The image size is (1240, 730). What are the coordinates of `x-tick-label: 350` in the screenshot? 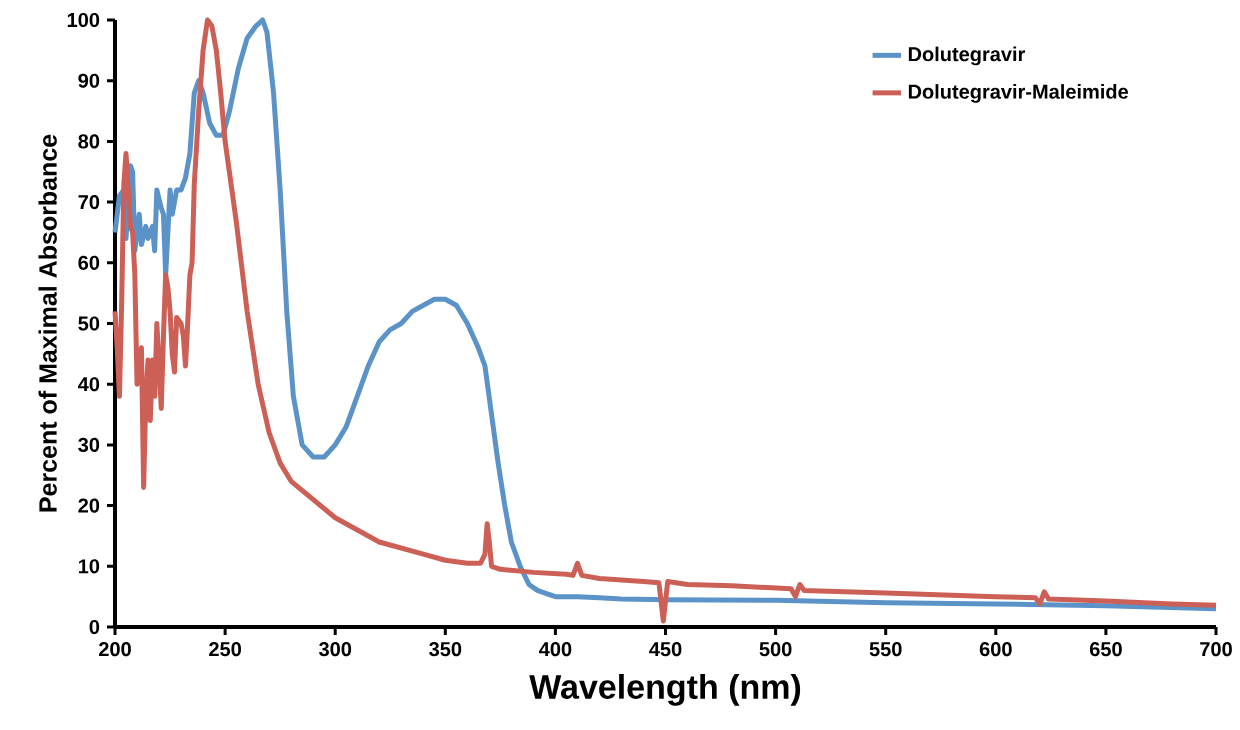 It's located at (445, 649).